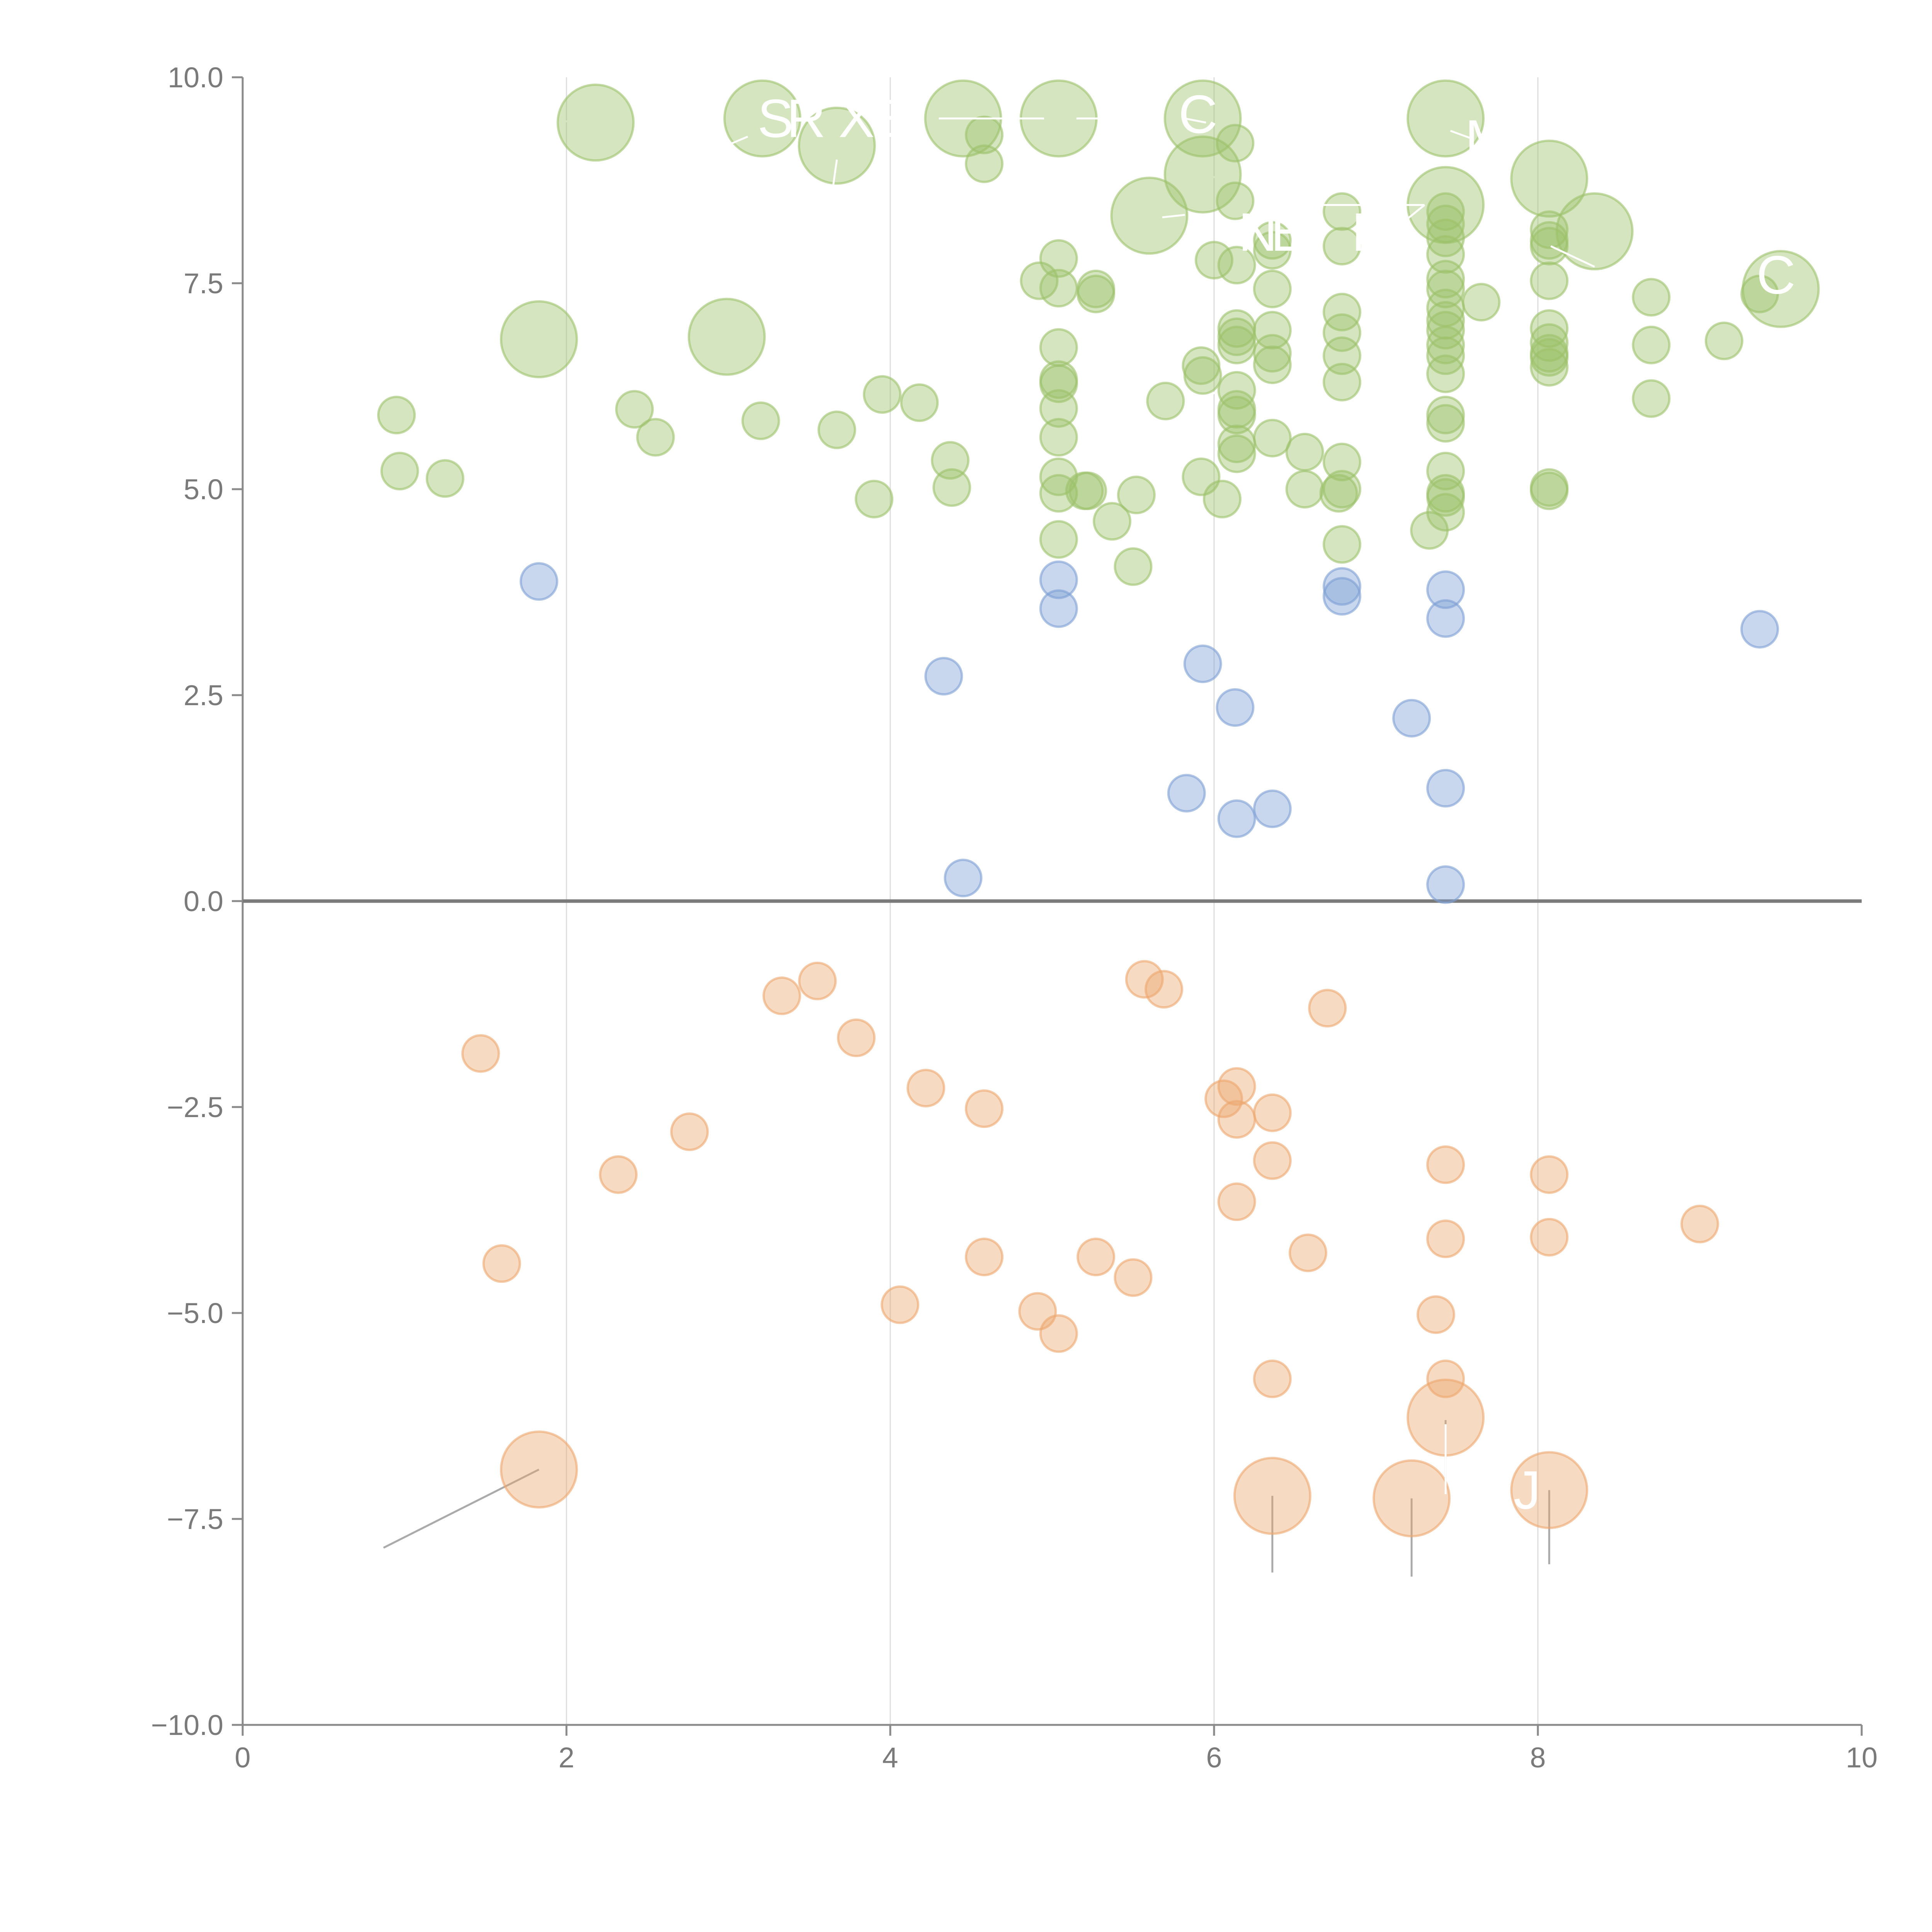  What do you see at coordinates (204, 901) in the screenshot?
I see `y-tick-label: 0.0` at bounding box center [204, 901].